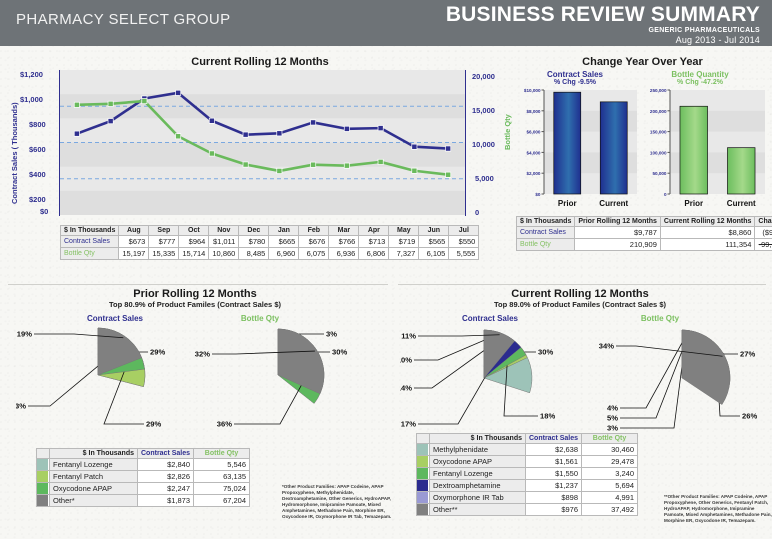 The height and width of the screenshot is (539, 772). Describe the element at coordinates (707, 221) in the screenshot. I see `column-header: Current Rolling 12 Months` at that location.